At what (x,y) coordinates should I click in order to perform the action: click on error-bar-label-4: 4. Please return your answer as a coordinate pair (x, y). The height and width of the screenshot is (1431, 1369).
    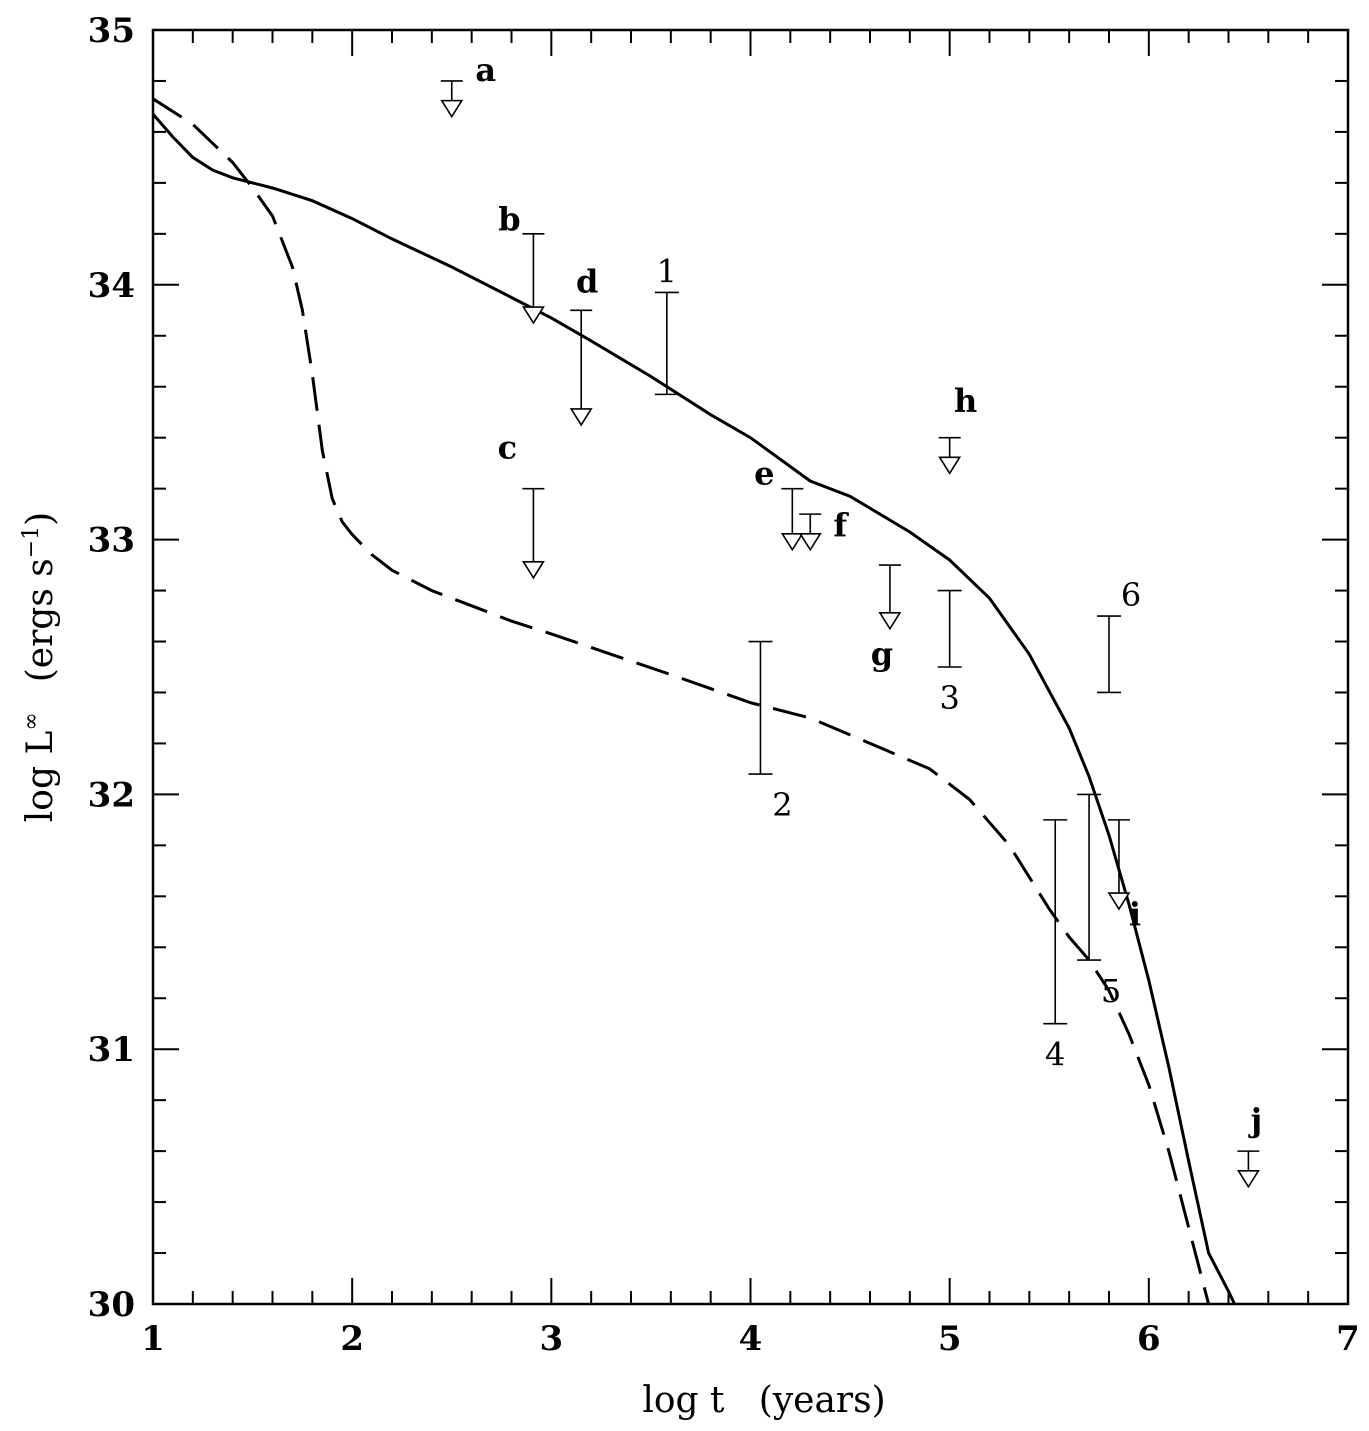
    Looking at the image, I should click on (1055, 1055).